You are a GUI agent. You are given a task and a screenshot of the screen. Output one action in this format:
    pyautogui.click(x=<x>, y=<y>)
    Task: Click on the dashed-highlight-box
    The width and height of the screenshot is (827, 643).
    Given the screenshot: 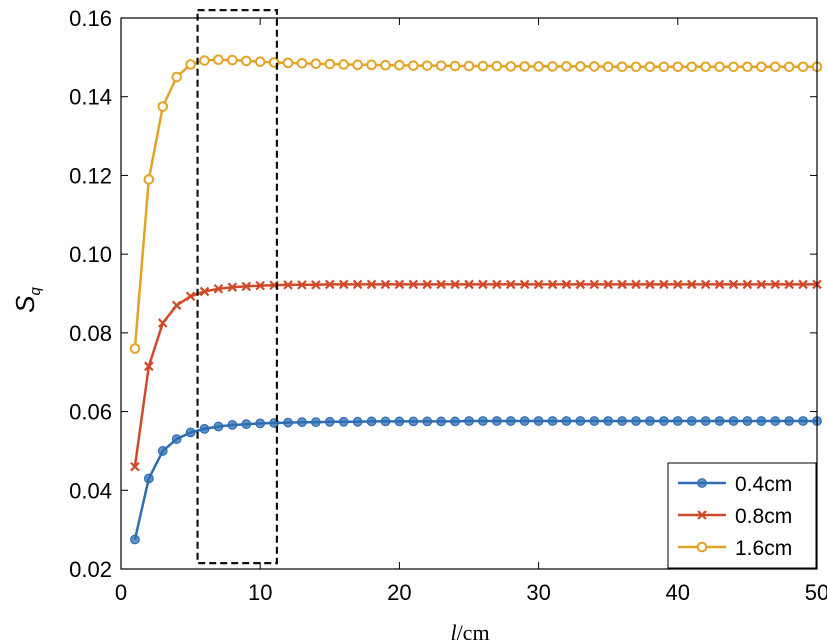 What is the action you would take?
    pyautogui.click(x=237, y=287)
    